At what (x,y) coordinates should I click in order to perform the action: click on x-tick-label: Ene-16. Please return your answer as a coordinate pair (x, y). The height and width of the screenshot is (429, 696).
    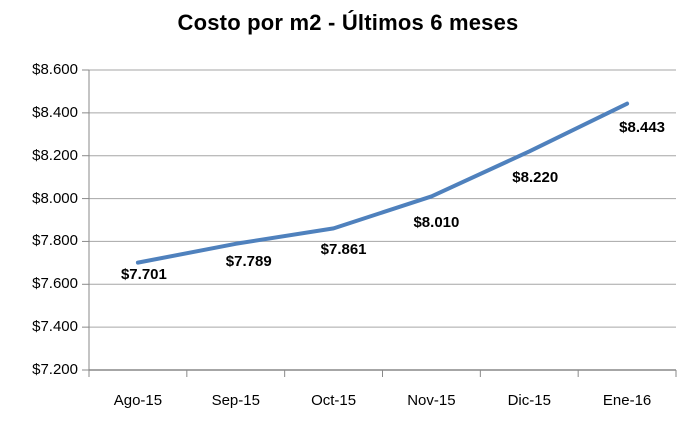
    Looking at the image, I should click on (627, 400).